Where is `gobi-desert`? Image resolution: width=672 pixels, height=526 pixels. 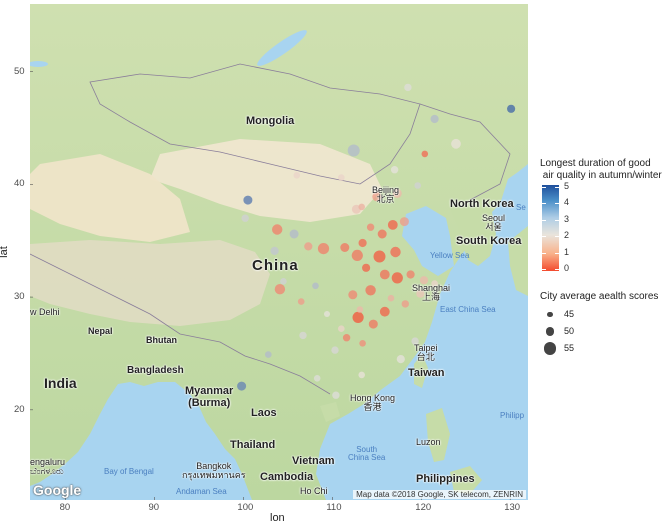 gobi-desert is located at coordinates (266, 180).